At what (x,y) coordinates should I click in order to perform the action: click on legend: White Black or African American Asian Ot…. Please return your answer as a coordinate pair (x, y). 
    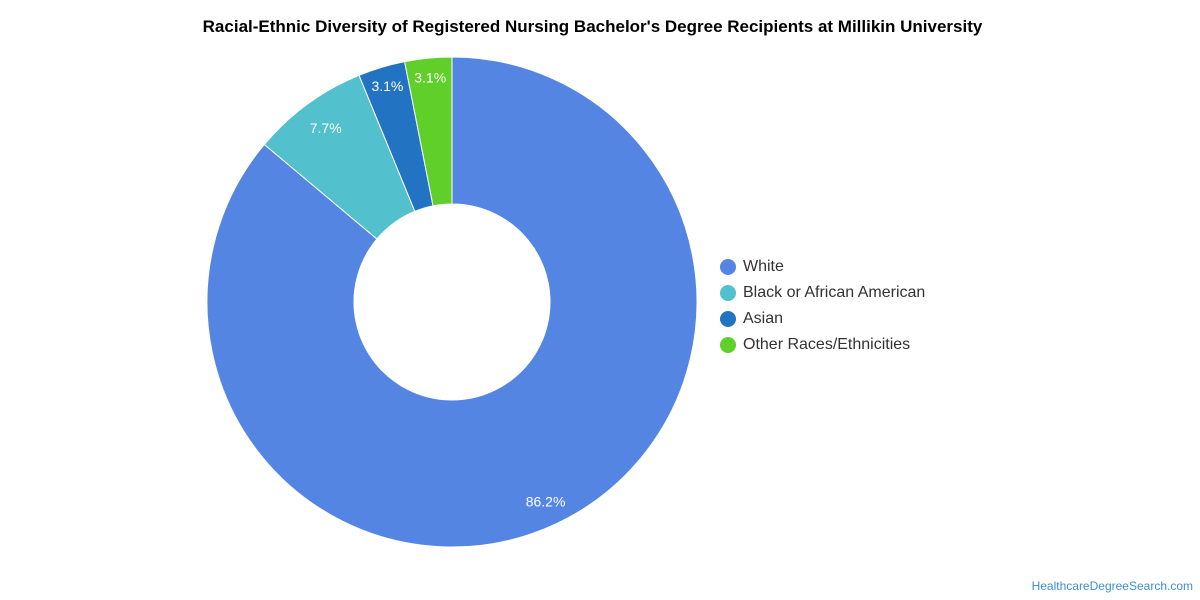
    Looking at the image, I should click on (822, 306).